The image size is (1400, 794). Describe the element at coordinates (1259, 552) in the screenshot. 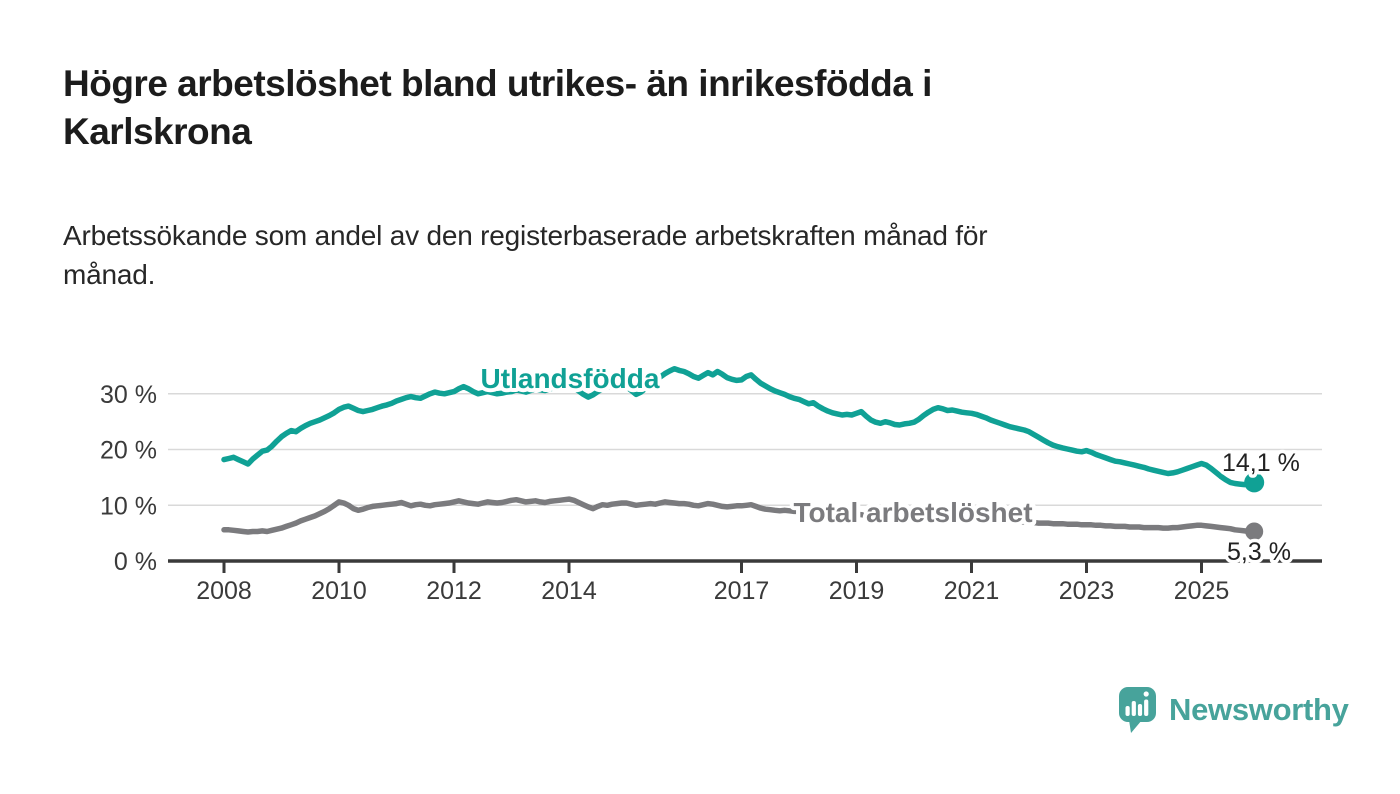

I see `total-arbetsloshet-value-label: 5,3 %` at that location.